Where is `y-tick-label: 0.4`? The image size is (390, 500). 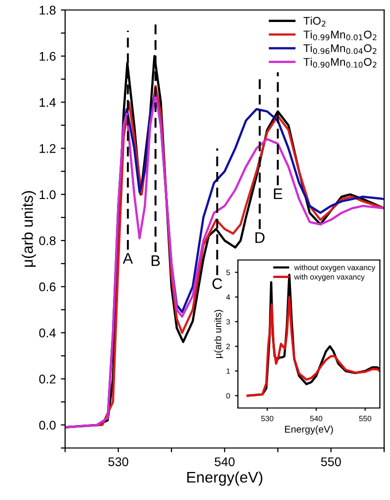 y-tick-label: 0.4 is located at coordinates (47, 333).